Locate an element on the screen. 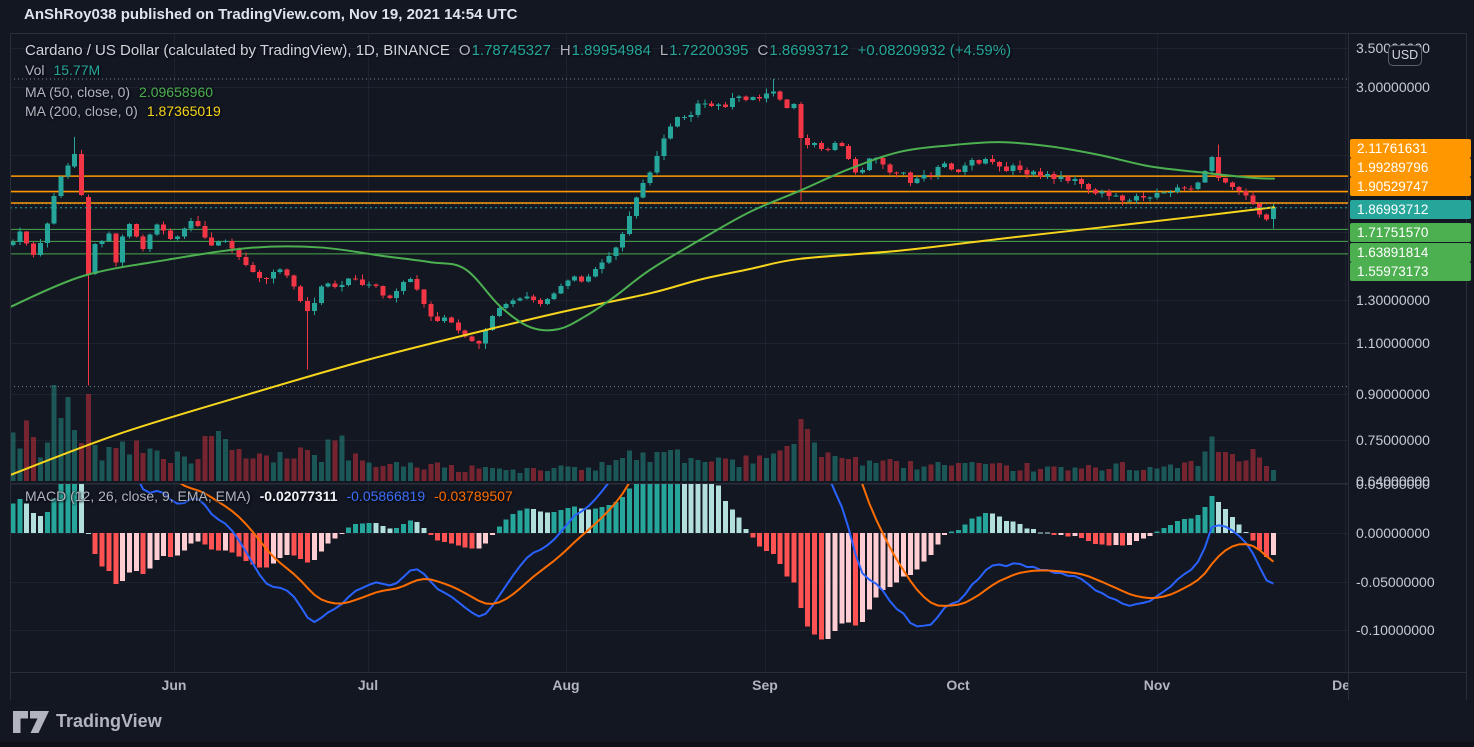 The width and height of the screenshot is (1474, 747). macd-tick-label: -0.05000000 is located at coordinates (1395, 581).